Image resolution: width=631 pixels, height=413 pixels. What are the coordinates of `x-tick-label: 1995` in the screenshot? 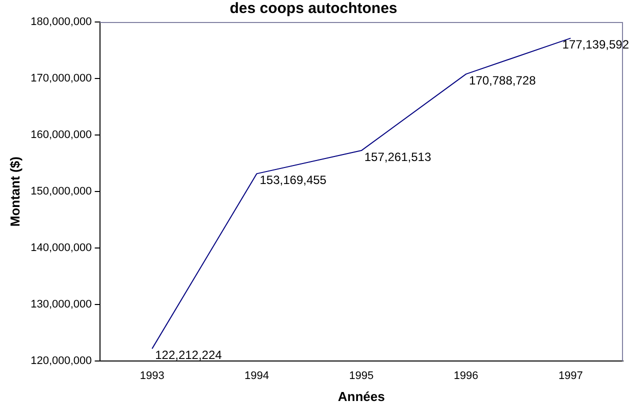 It's located at (361, 376).